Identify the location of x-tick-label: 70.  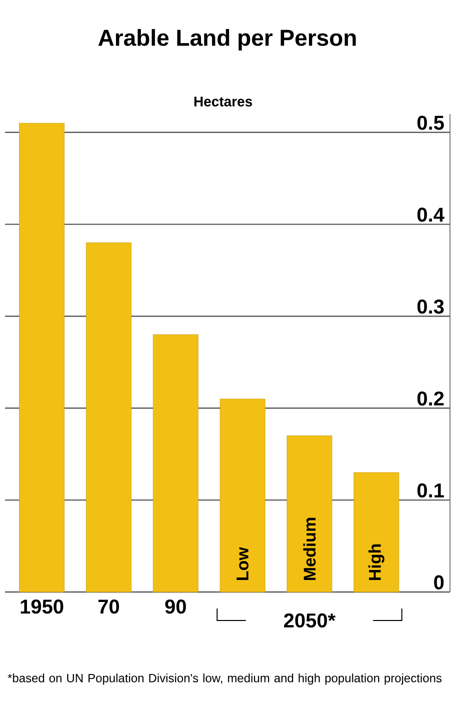
(109, 607).